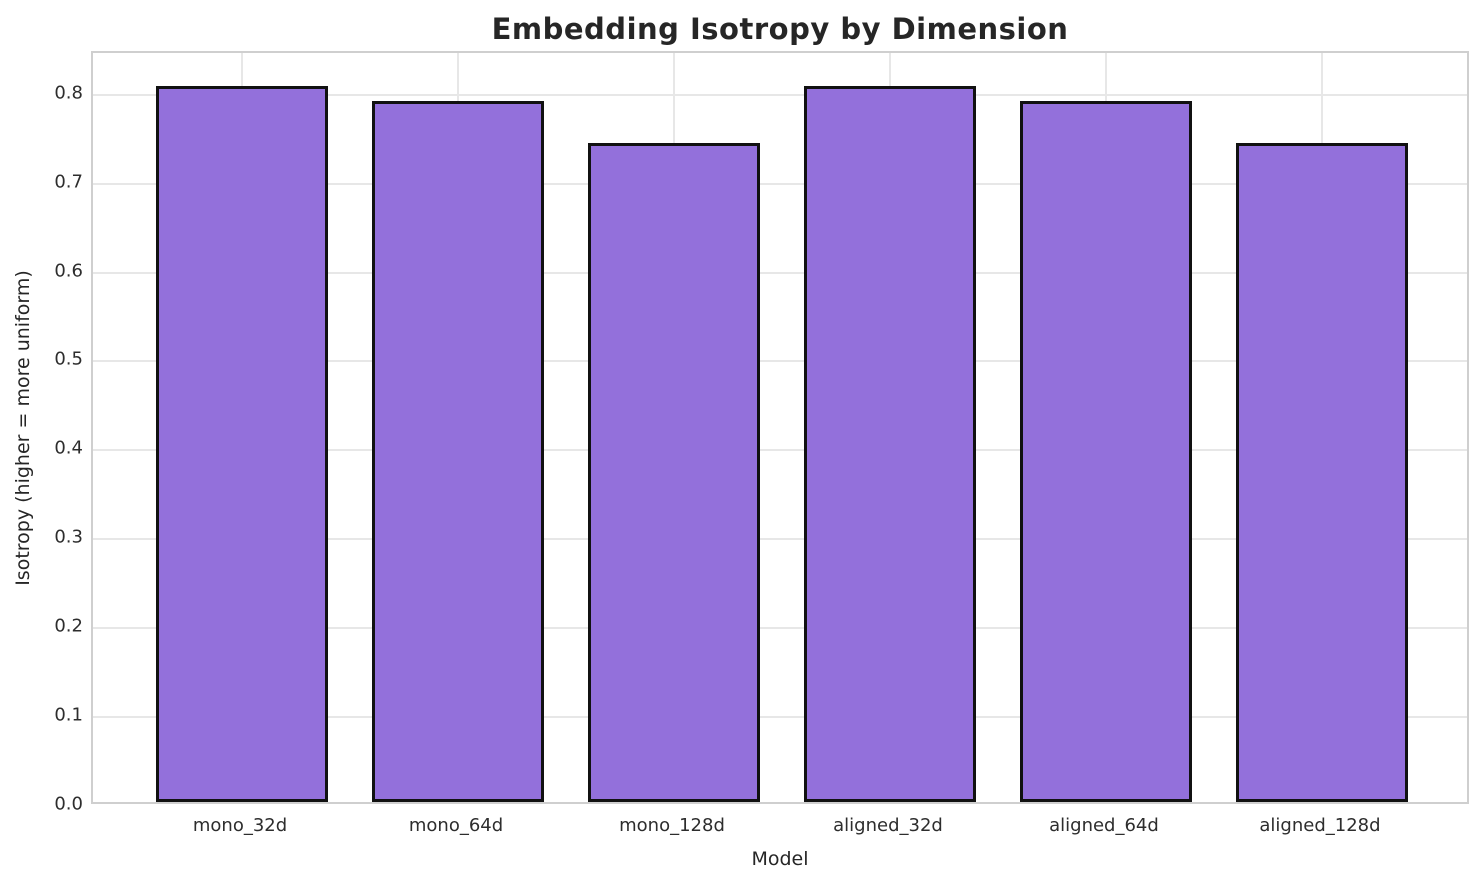 This screenshot has height=885, width=1484. Describe the element at coordinates (456, 825) in the screenshot. I see `x-tick-label: mono_64d` at that location.